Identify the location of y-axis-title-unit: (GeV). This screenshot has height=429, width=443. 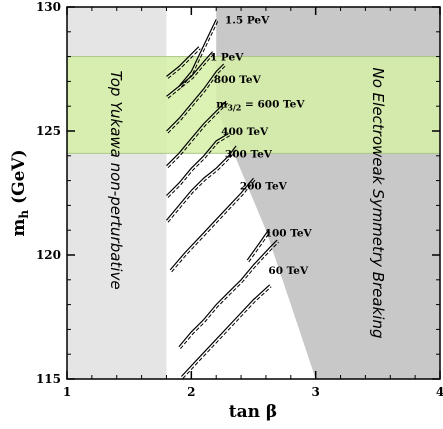
(19, 179).